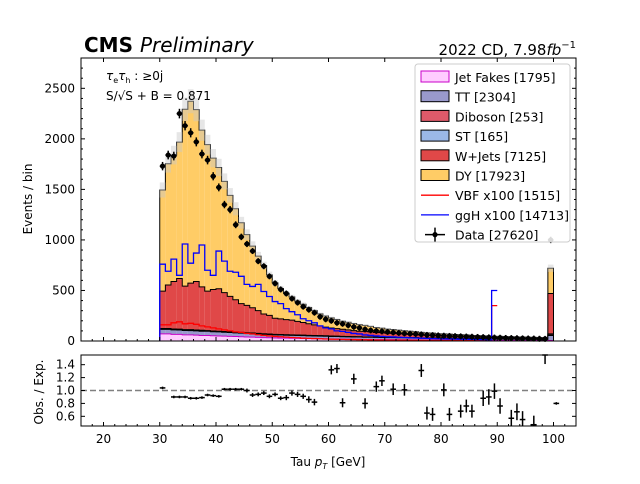 The image size is (640, 484). What do you see at coordinates (435, 96) in the screenshot?
I see `legend-swatch-tt` at bounding box center [435, 96].